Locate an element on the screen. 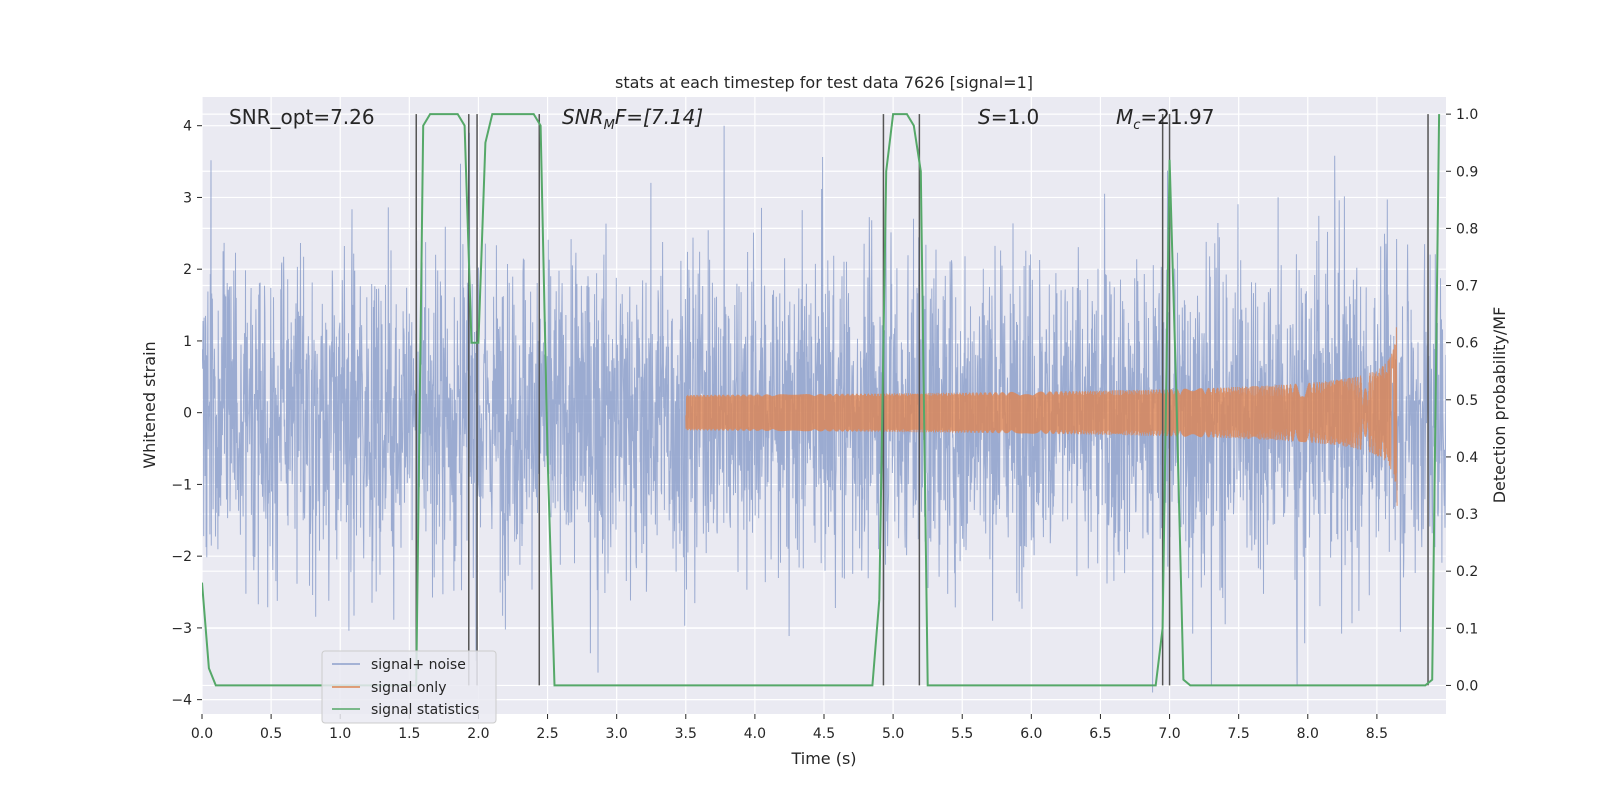 Image resolution: width=1600 pixels, height=800 pixels. x-tick-label: 2.5 is located at coordinates (547, 734).